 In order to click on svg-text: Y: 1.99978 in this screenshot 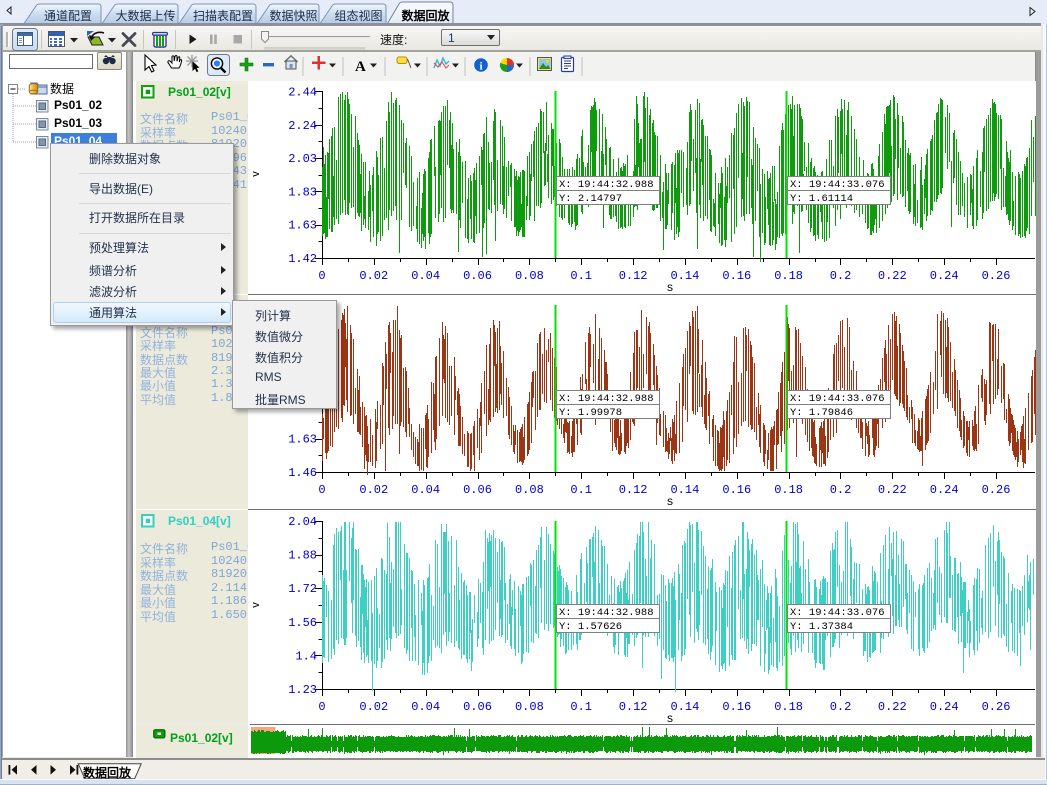, I will do `click(590, 413)`.